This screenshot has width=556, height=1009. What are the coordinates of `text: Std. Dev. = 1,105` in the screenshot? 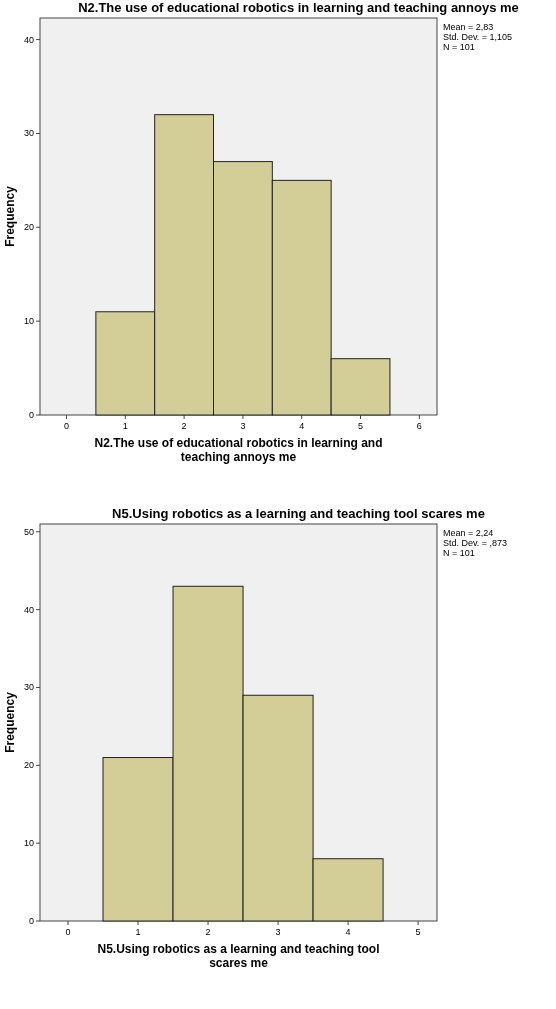 It's located at (478, 37).